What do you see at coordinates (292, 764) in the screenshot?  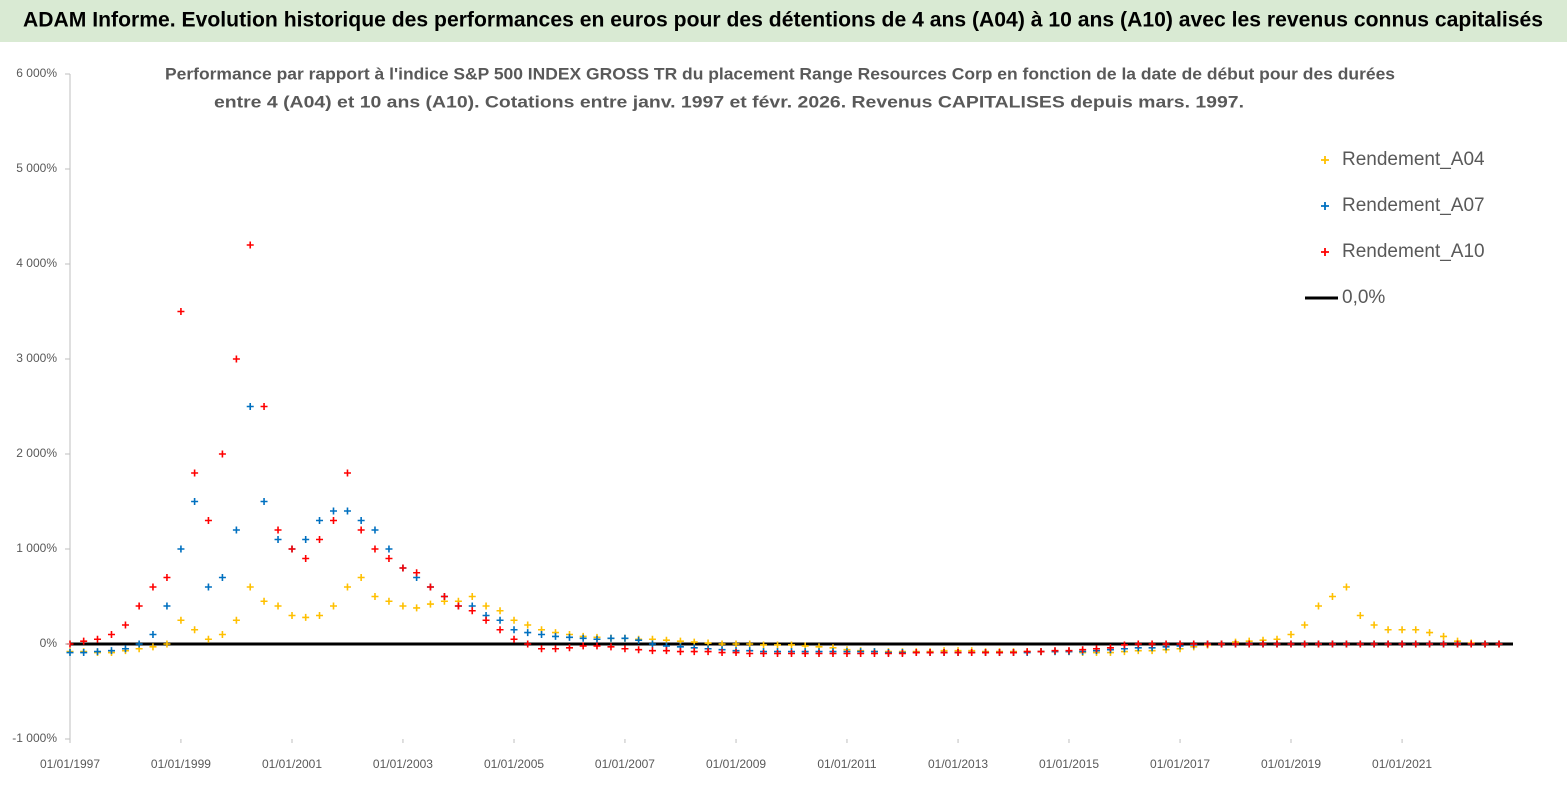 I see `x-tick-label: 01/01/2001` at bounding box center [292, 764].